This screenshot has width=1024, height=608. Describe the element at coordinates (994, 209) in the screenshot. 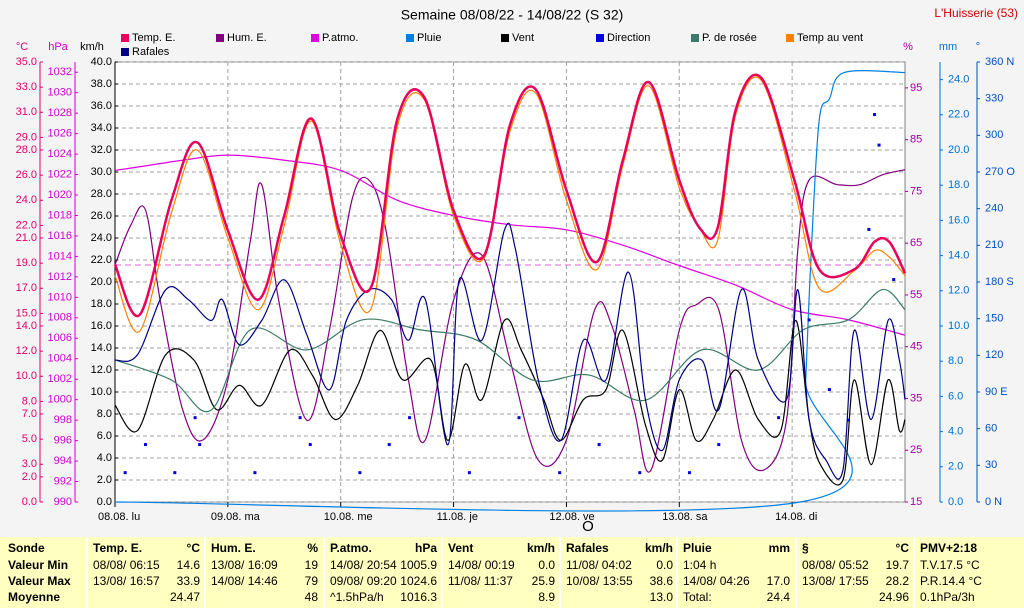

I see `y-tick-label: 240` at that location.